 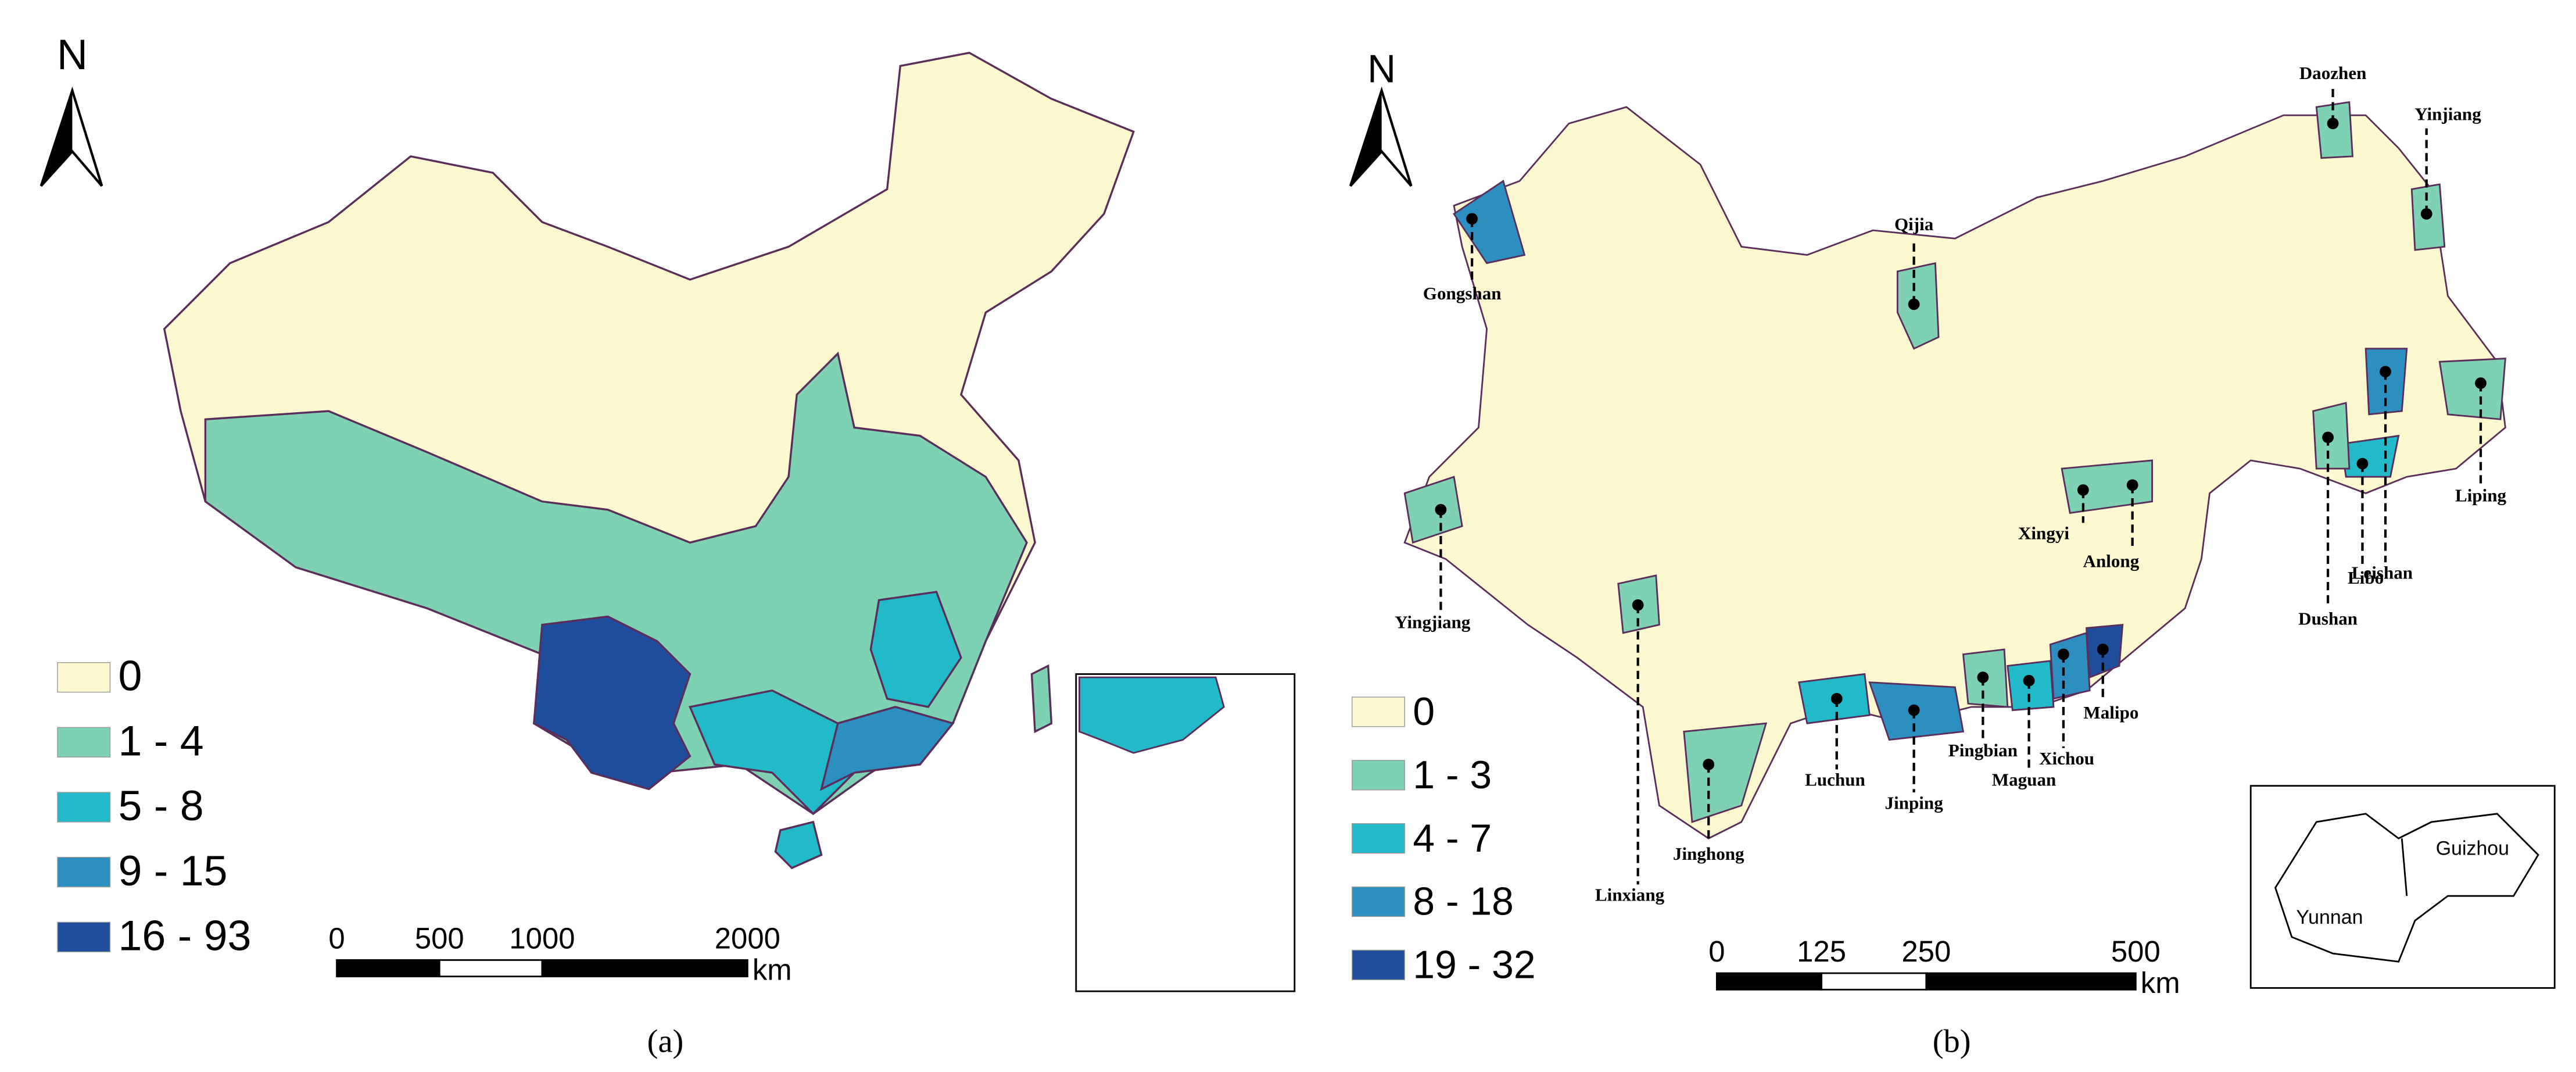 I want to click on place-label: Leishan, so click(x=2382, y=573).